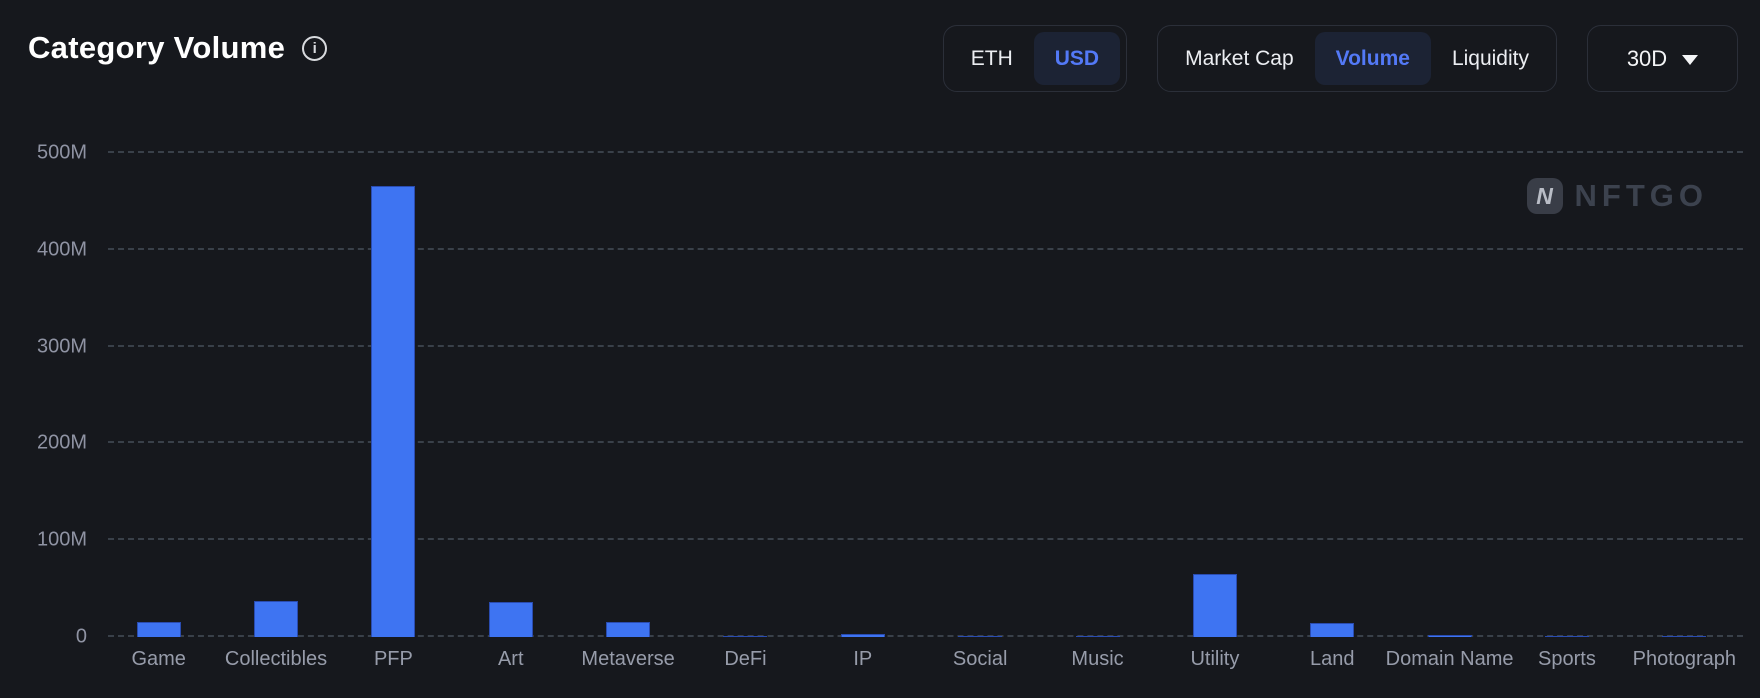 The height and width of the screenshot is (698, 1760). Describe the element at coordinates (1214, 605) in the screenshot. I see `bar-utility` at that location.